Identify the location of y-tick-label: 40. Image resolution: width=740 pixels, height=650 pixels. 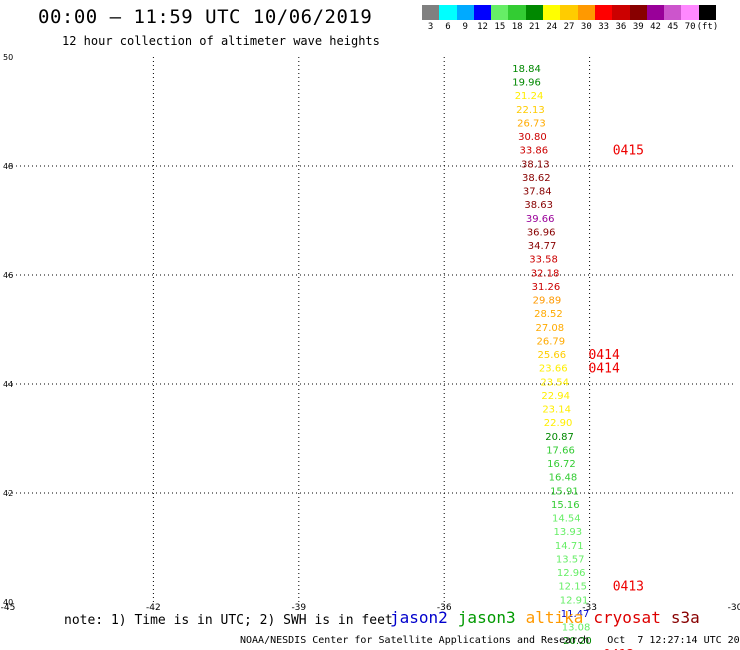
(8, 602).